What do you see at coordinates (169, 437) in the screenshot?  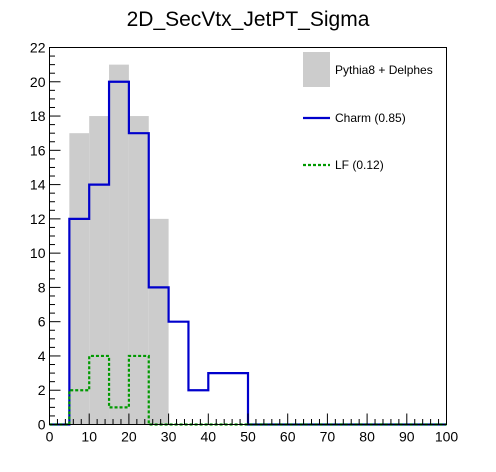 I see `x-tick-label: 30` at bounding box center [169, 437].